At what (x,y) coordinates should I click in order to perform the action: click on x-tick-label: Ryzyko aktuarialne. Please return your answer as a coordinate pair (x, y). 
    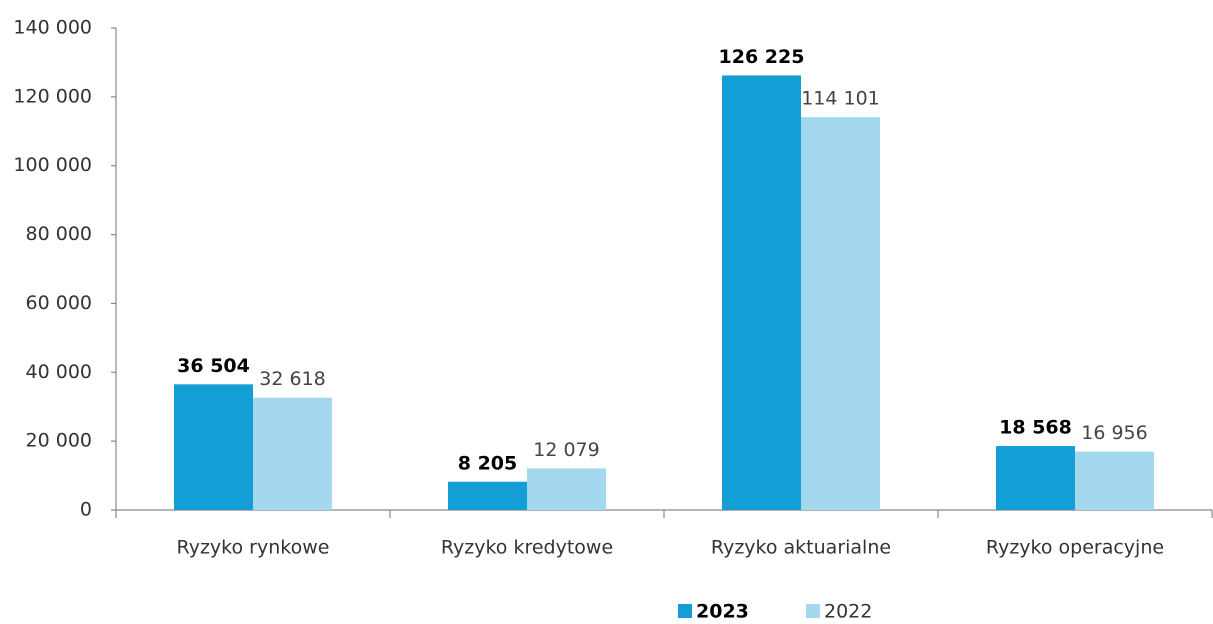
    Looking at the image, I should click on (801, 548).